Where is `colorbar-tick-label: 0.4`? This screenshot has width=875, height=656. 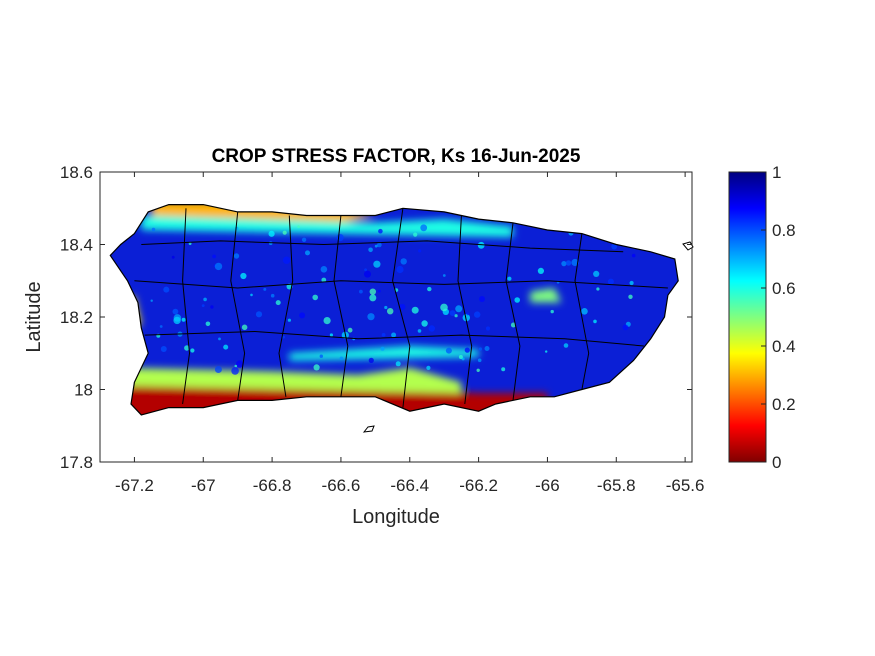
colorbar-tick-label: 0.4 is located at coordinates (784, 346).